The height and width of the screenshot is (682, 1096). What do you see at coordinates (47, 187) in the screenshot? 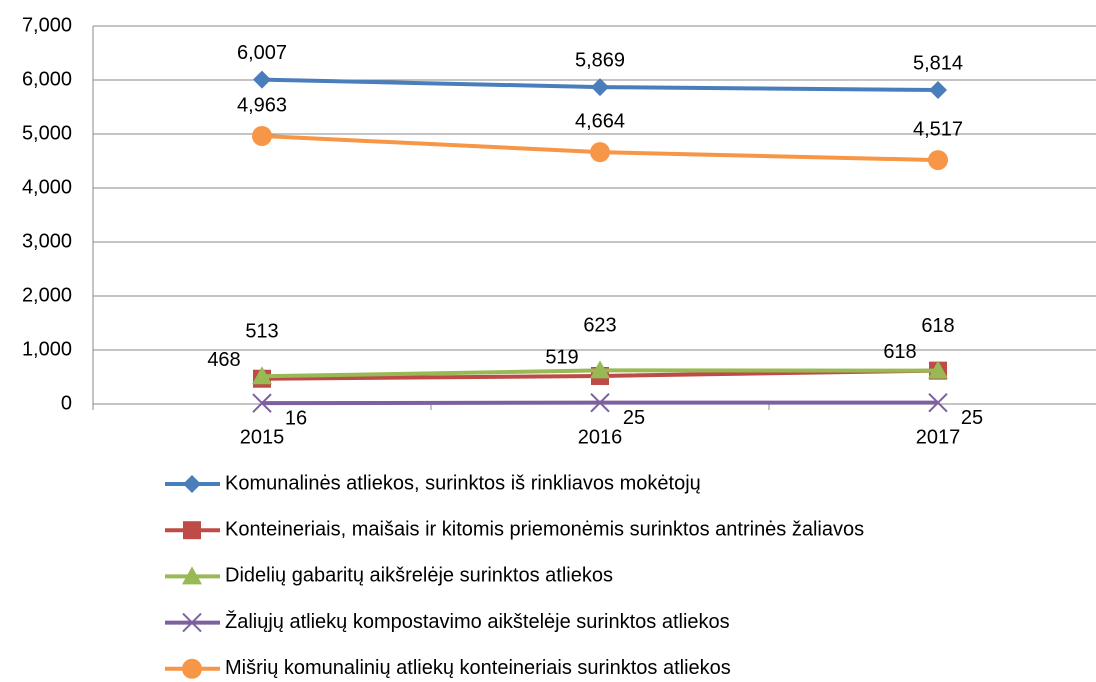
I see `y-tick-label: 4,000` at bounding box center [47, 187].